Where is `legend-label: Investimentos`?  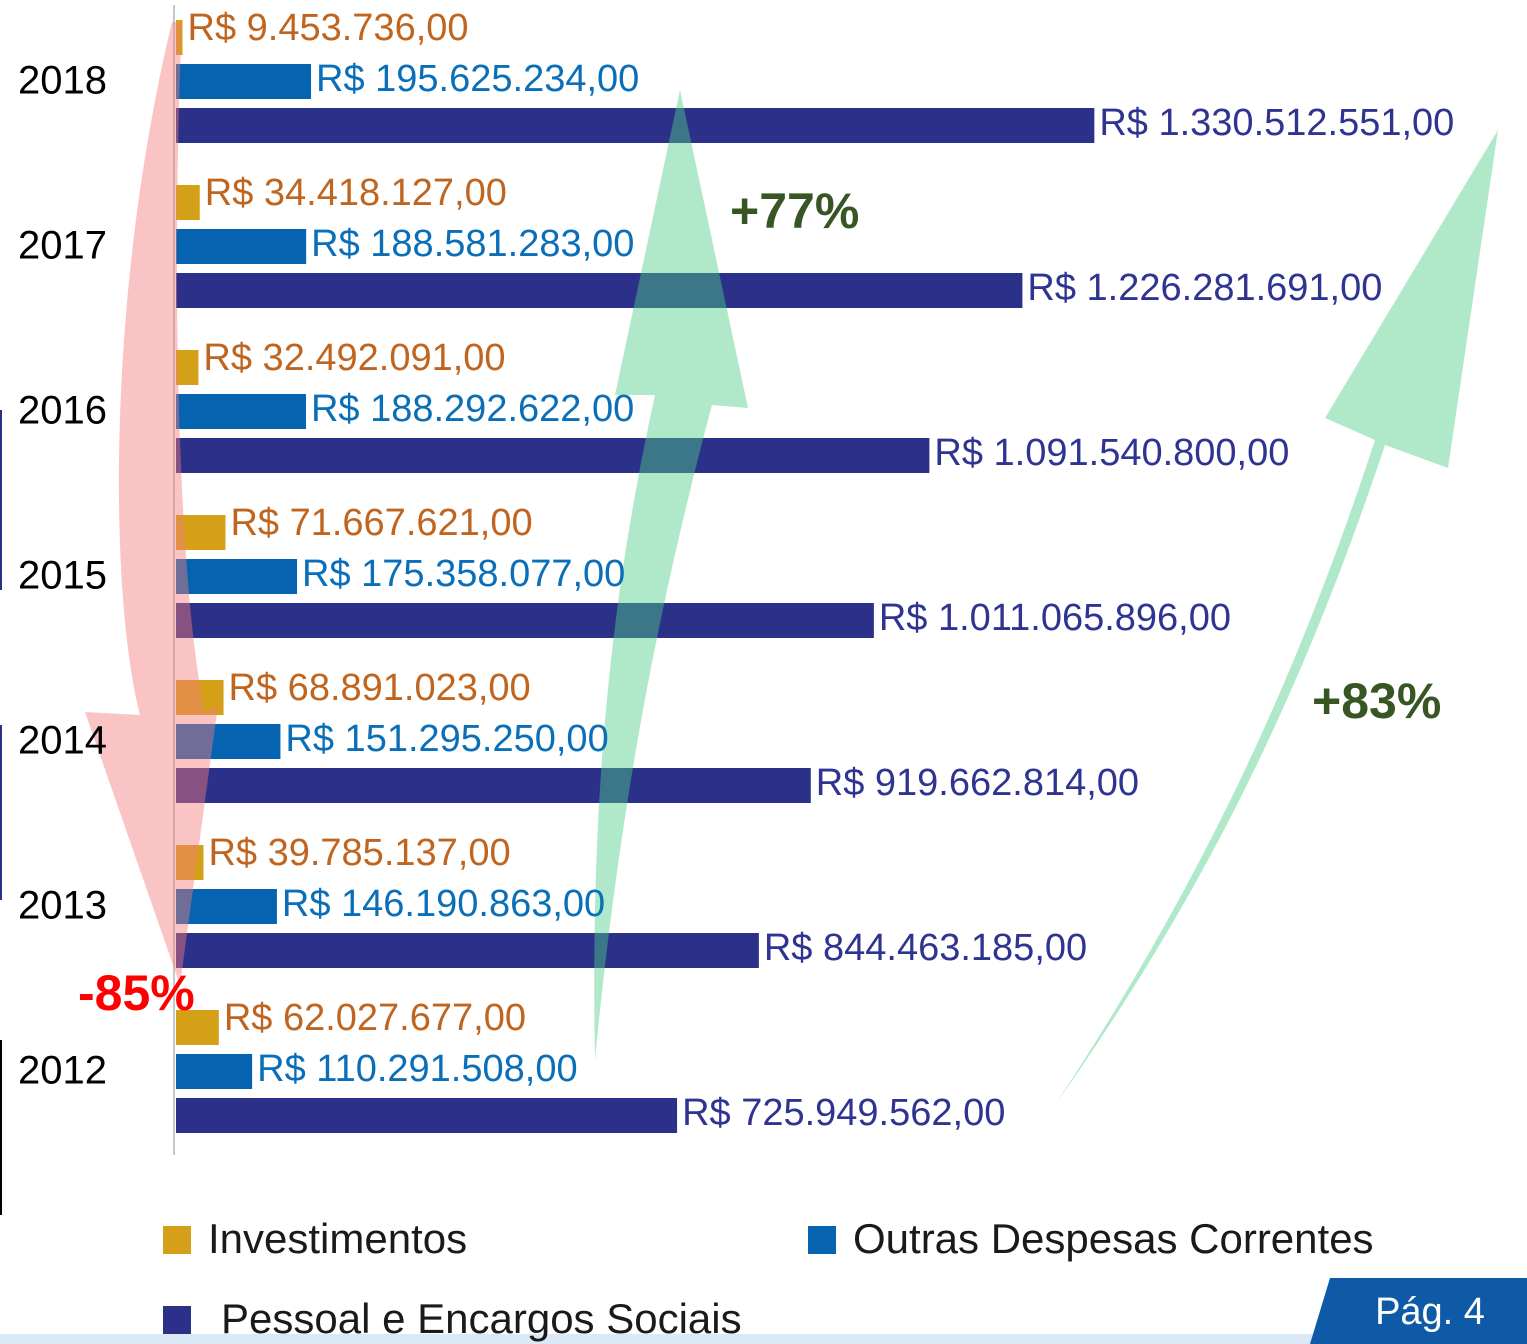 legend-label: Investimentos is located at coordinates (337, 1238).